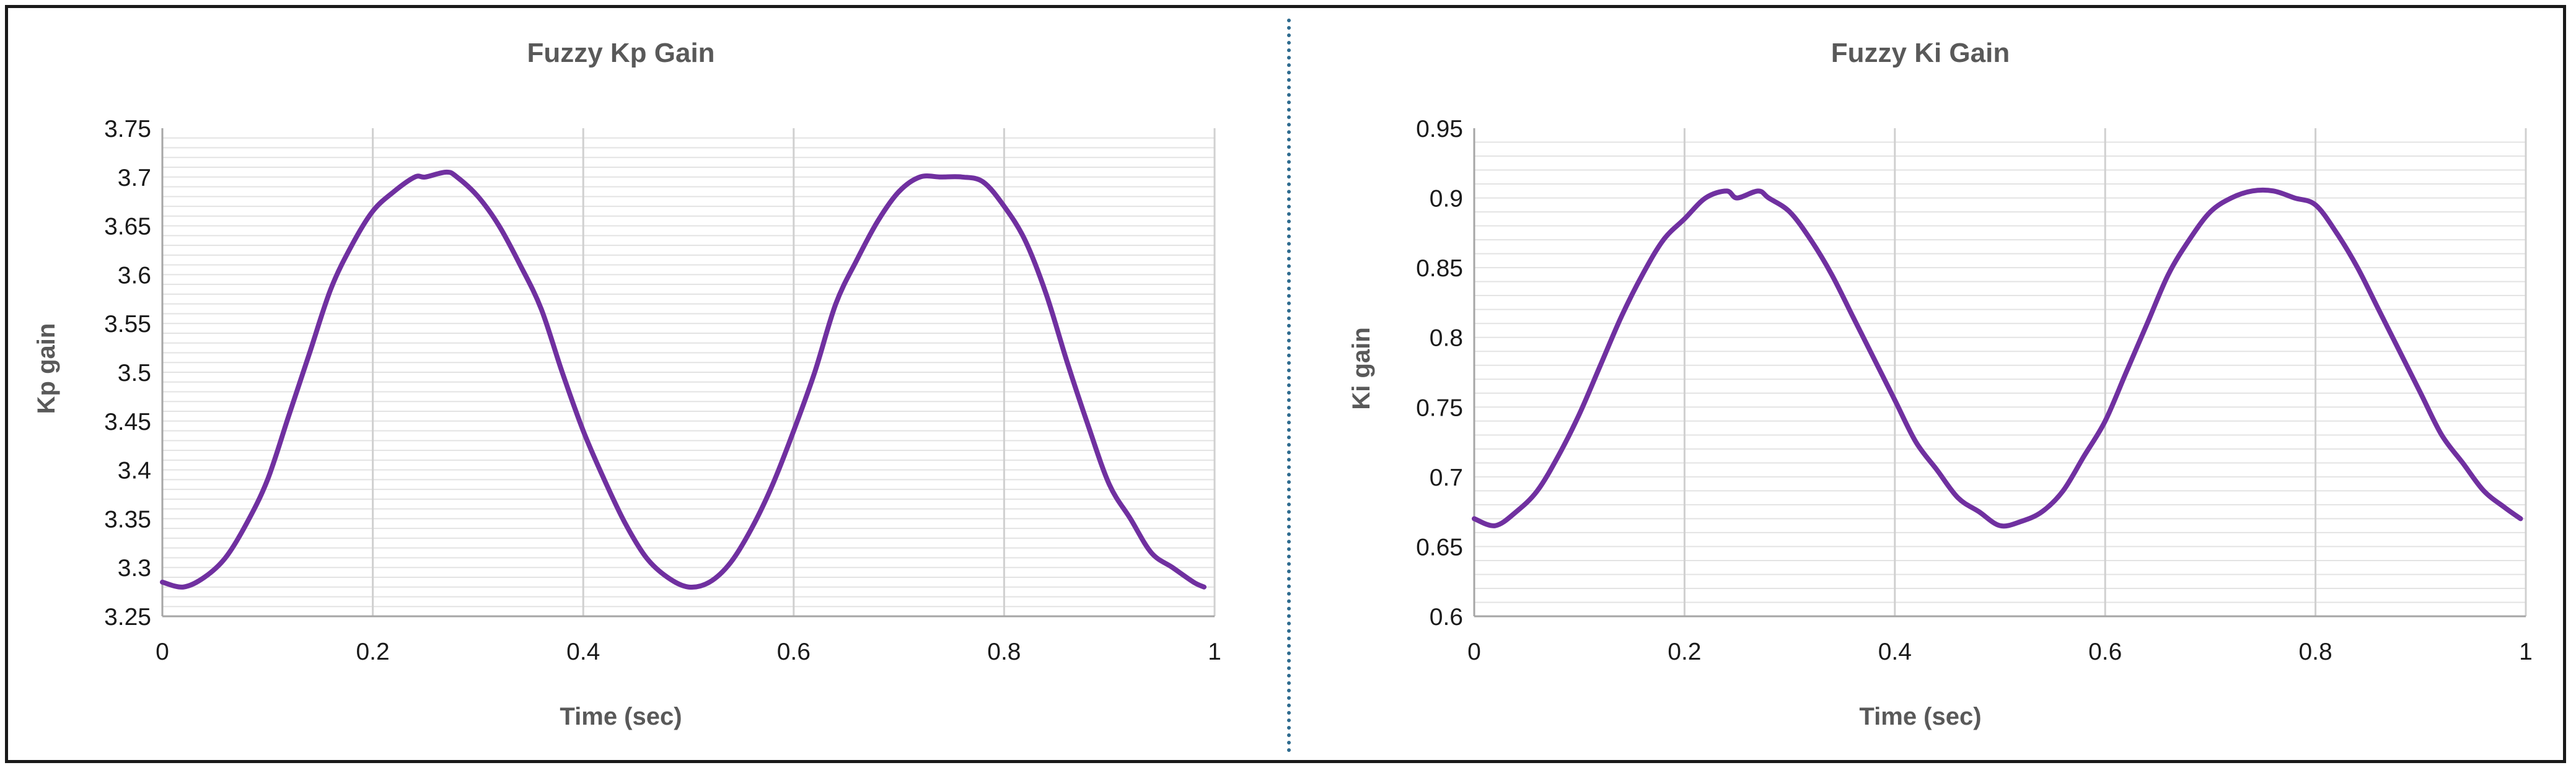 The image size is (2576, 773). Describe the element at coordinates (134, 275) in the screenshot. I see `y-tick-label: 3.6` at that location.